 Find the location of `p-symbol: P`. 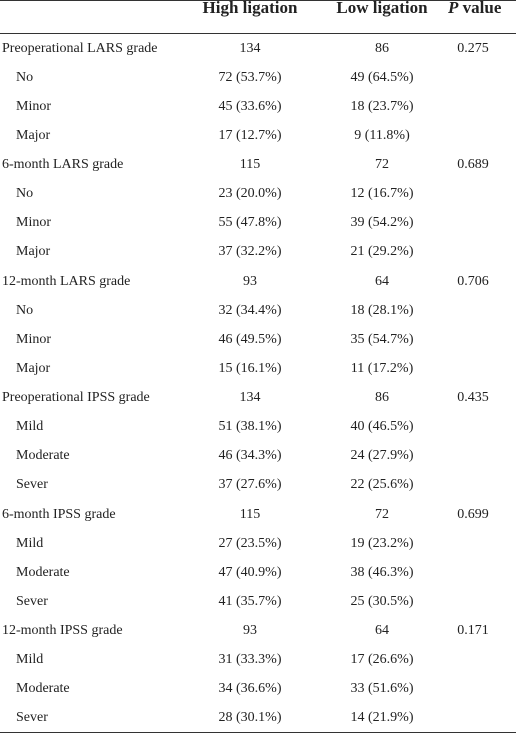

p-symbol: P is located at coordinates (453, 8).